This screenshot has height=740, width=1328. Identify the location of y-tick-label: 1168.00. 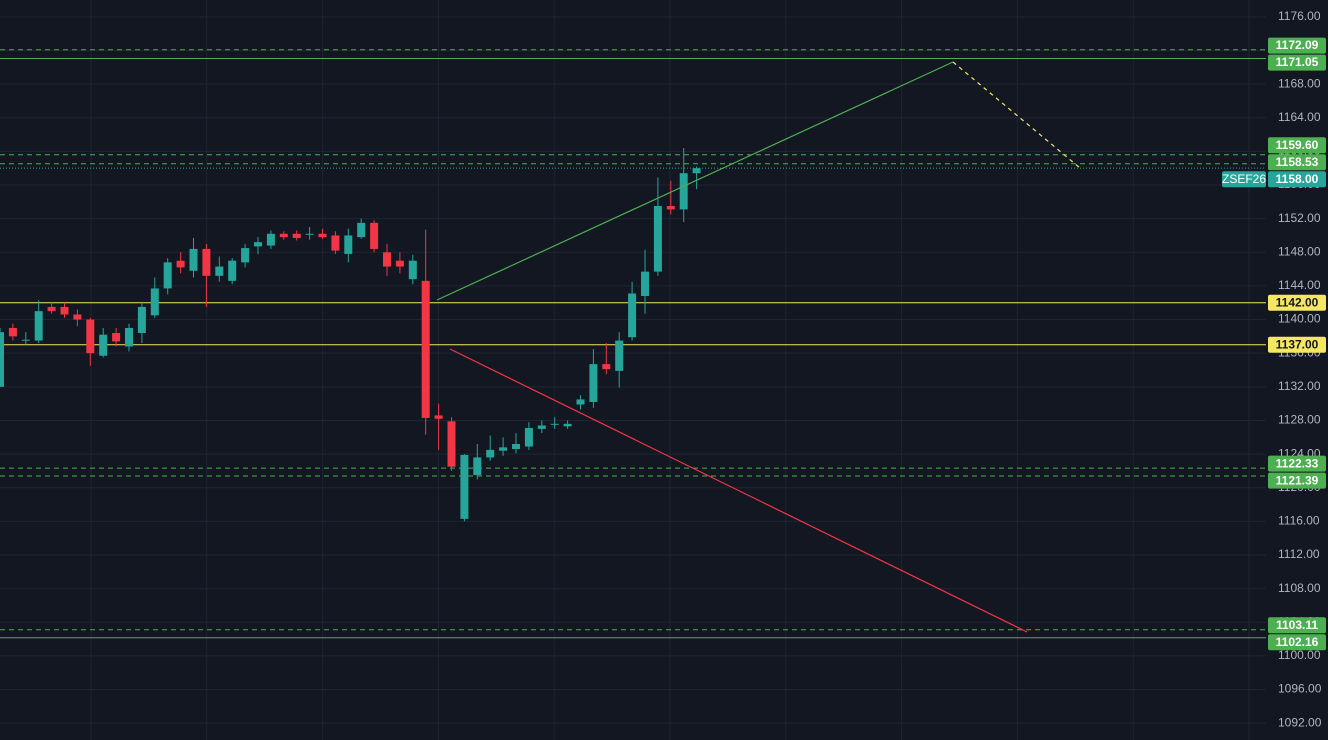
(1299, 83).